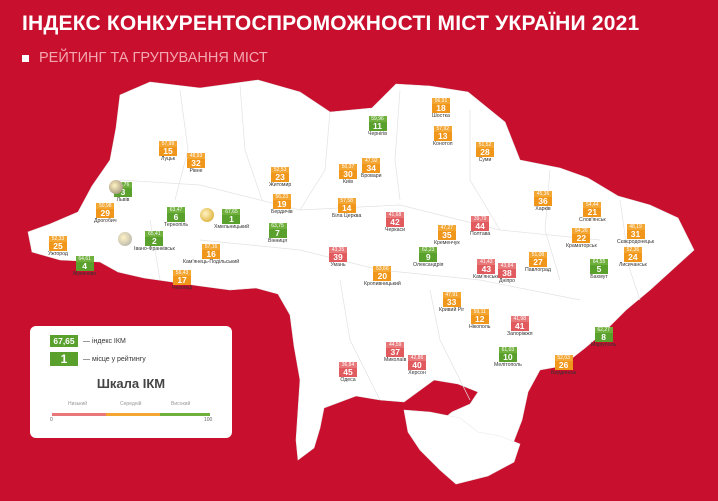  What do you see at coordinates (632, 250) in the screenshot?
I see `city-index-value: 52,36` at bounding box center [632, 250].